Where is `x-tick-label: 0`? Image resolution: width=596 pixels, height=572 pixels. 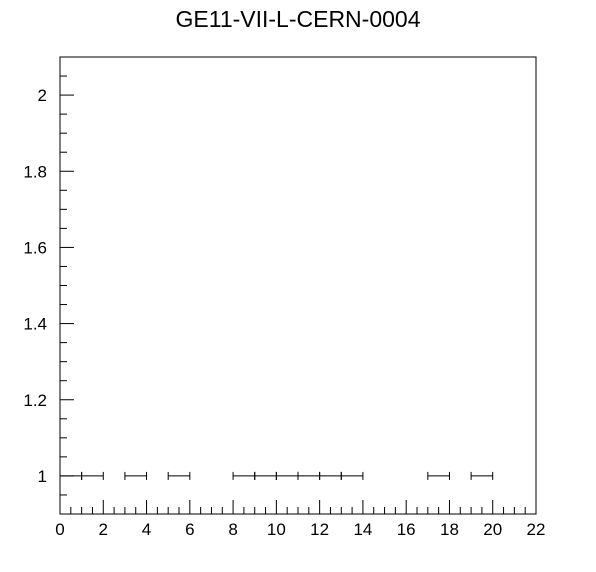
x-tick-label: 0 is located at coordinates (59, 529).